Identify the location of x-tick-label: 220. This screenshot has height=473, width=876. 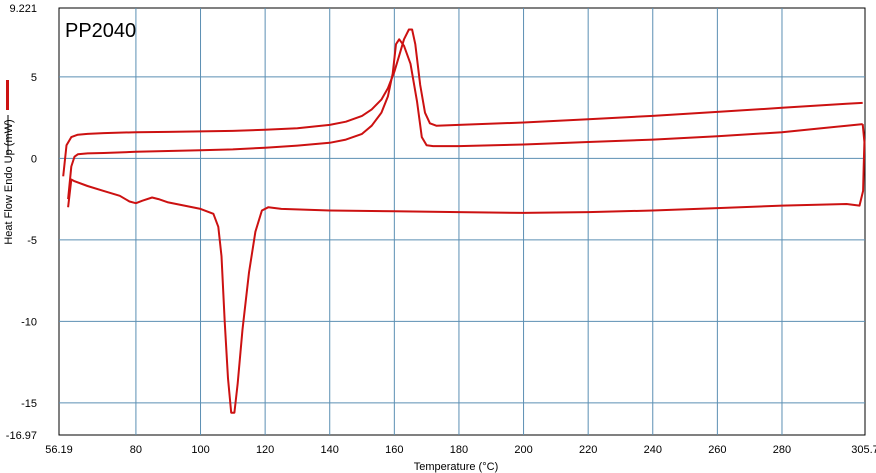
(588, 450).